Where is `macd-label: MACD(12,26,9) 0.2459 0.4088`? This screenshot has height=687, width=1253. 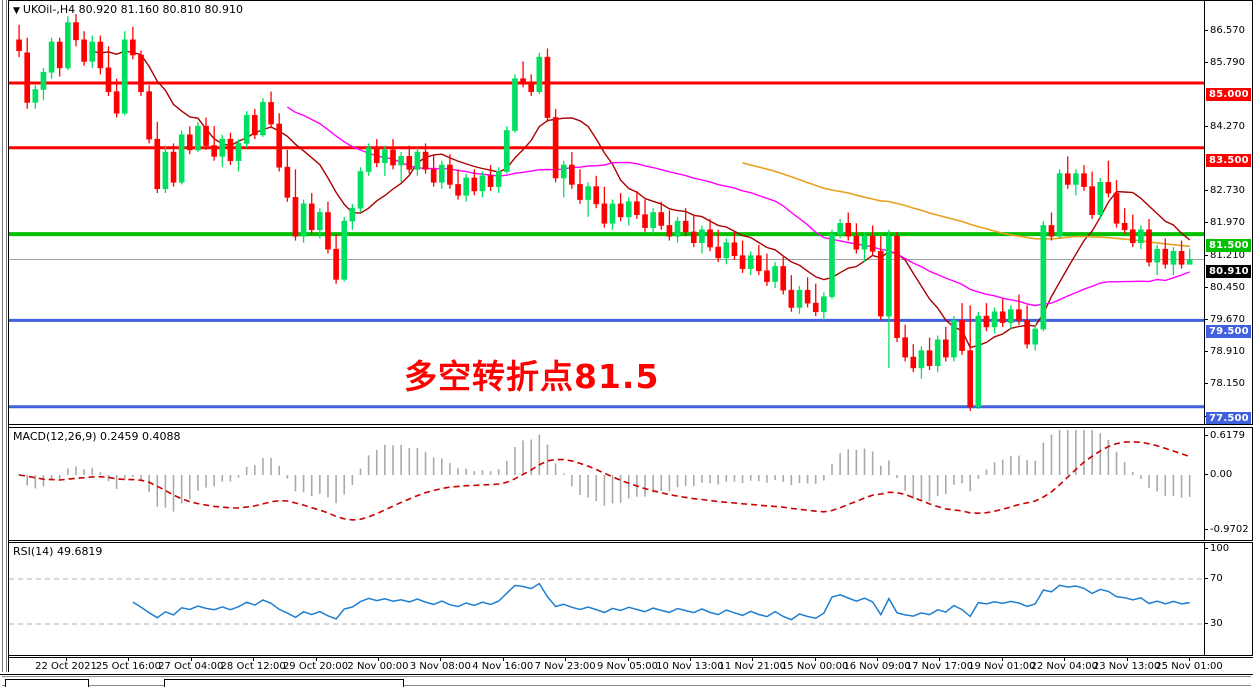 macd-label: MACD(12,26,9) 0.2459 0.4088 is located at coordinates (97, 436).